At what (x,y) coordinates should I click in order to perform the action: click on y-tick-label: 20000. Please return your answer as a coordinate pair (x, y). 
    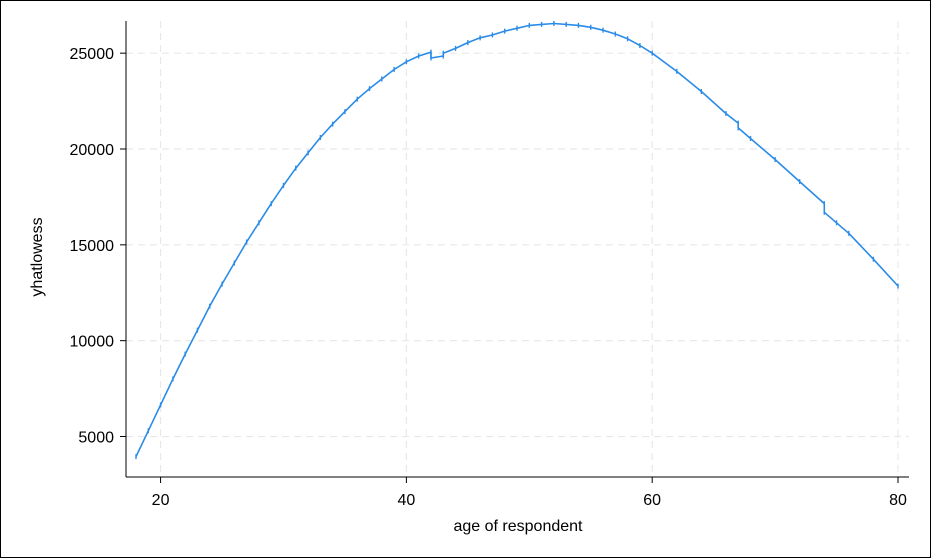
    Looking at the image, I should click on (92, 150).